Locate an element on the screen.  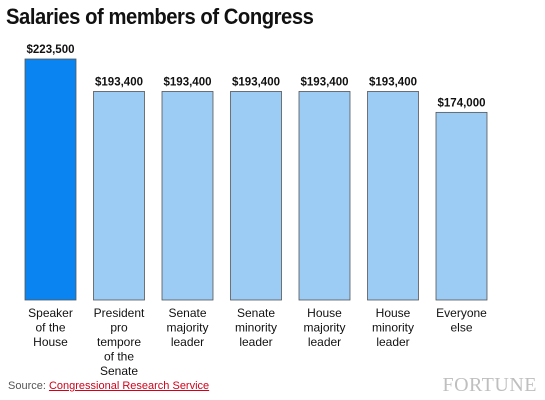
category-label-line: else is located at coordinates (461, 328).